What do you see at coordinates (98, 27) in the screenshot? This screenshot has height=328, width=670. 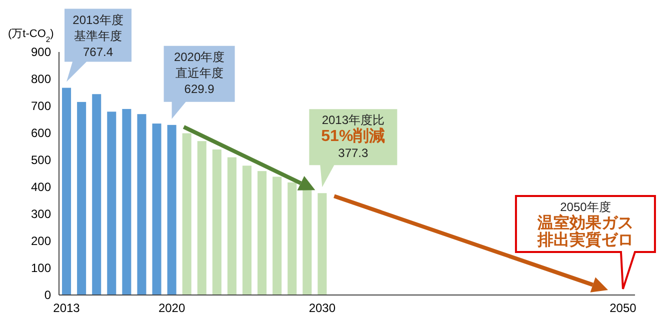 I see `text: 2013年度基準年度` at bounding box center [98, 27].